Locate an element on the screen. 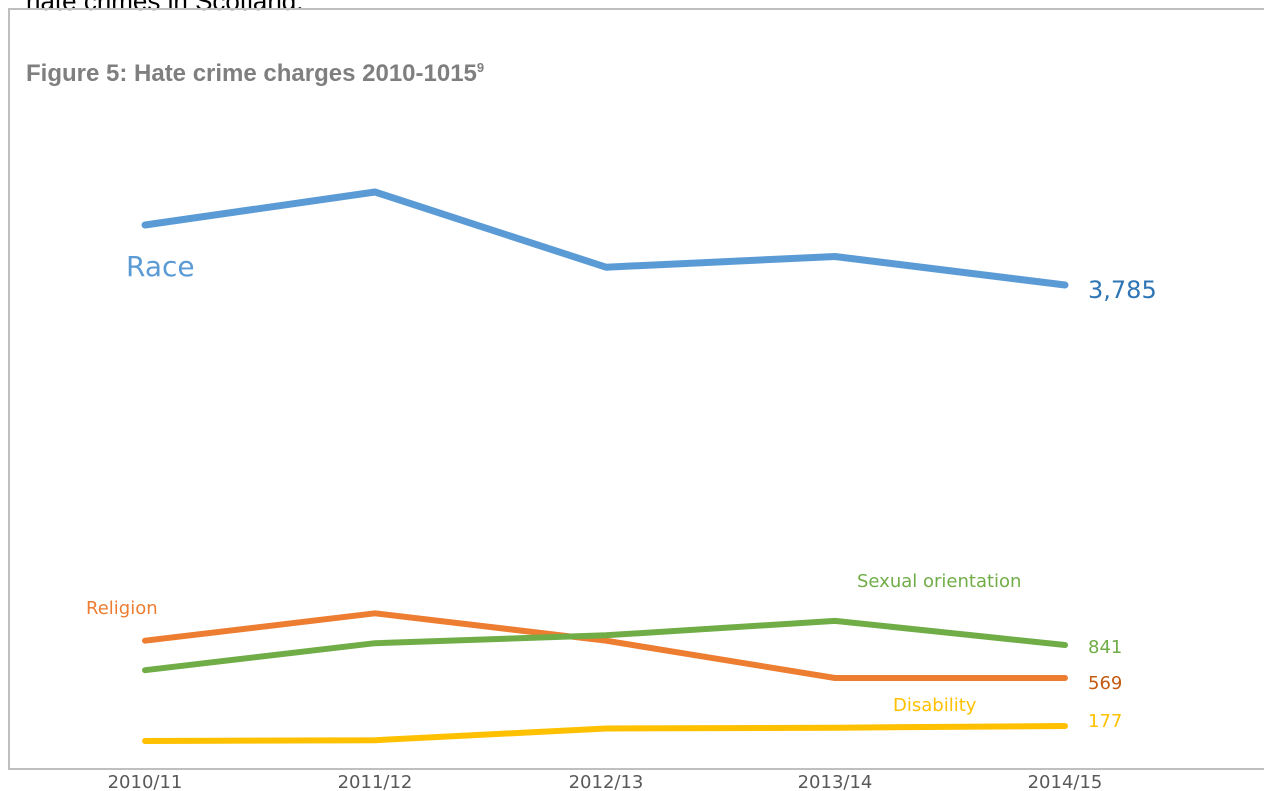  data-label-religion-end: 569 is located at coordinates (1105, 683).